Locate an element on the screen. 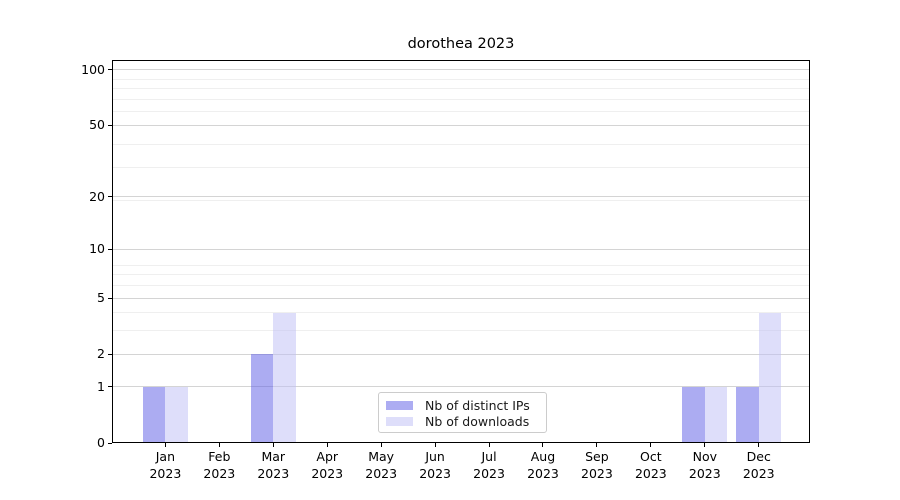  x-tick-label: Jul 2023 is located at coordinates (489, 465).